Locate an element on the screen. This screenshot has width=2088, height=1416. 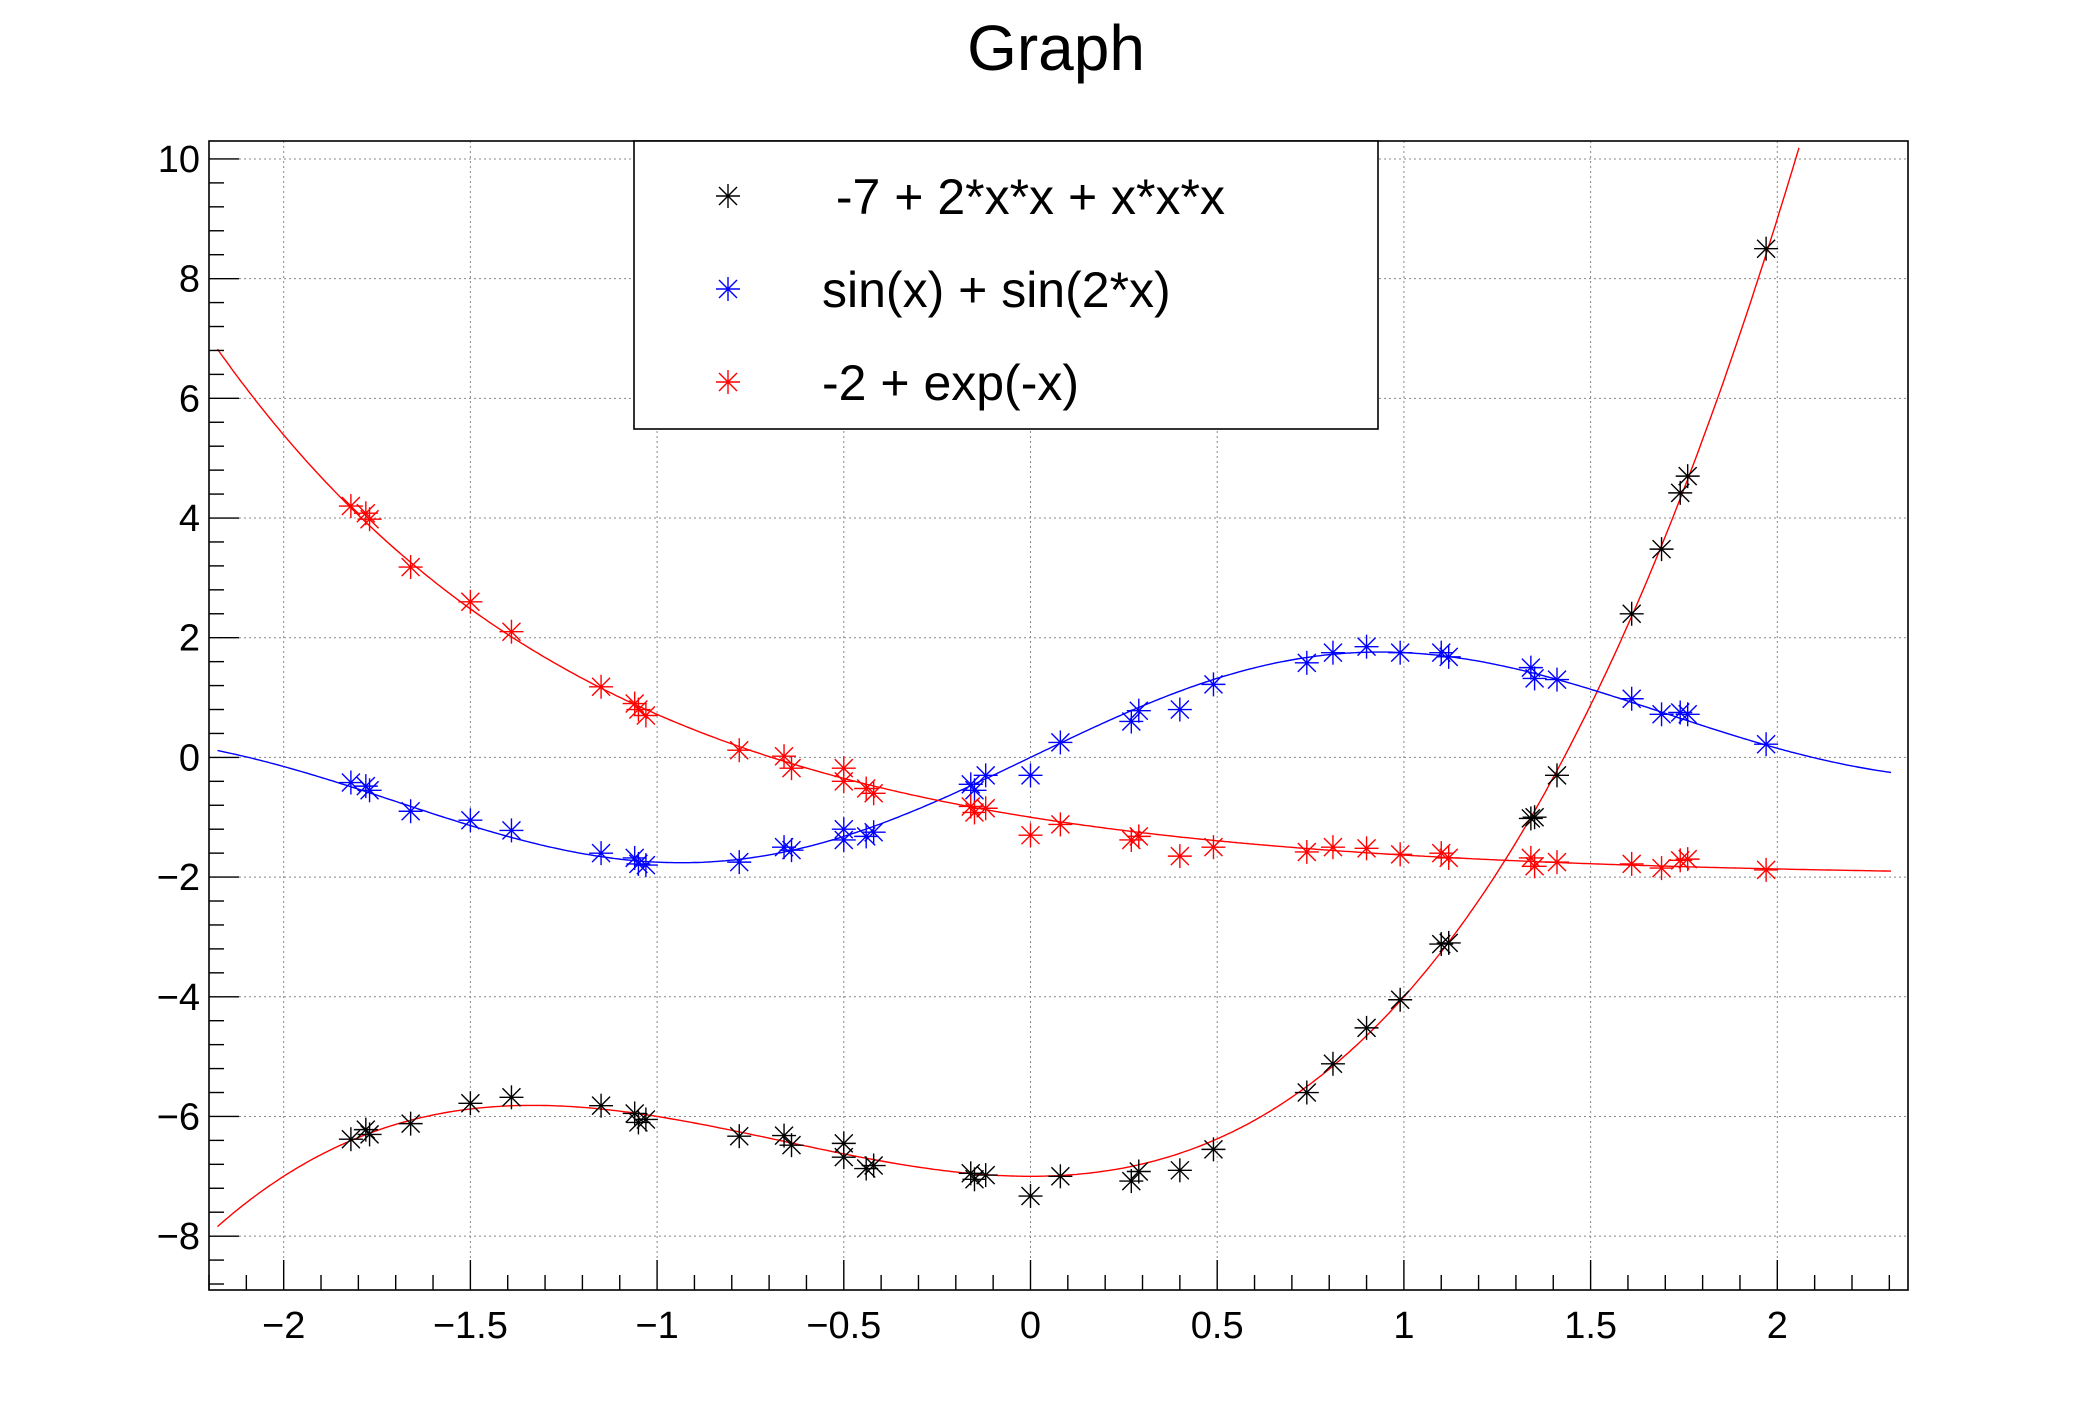
x-tick-label: −1.5 is located at coordinates (470, 1326).